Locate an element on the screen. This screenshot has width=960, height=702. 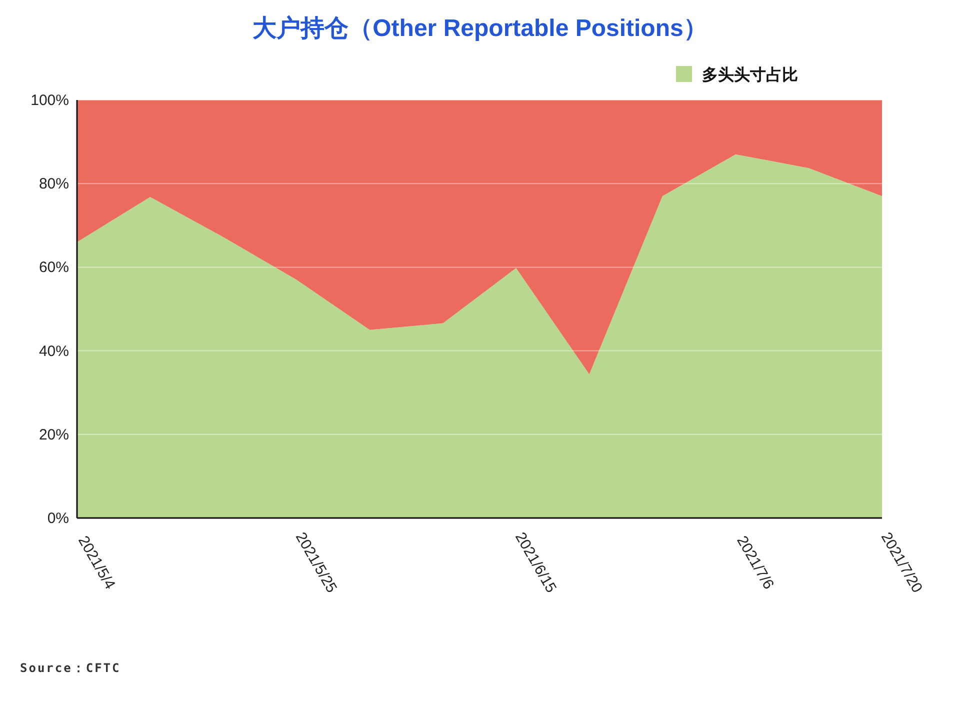
y-tick-label: 20% is located at coordinates (53, 435).